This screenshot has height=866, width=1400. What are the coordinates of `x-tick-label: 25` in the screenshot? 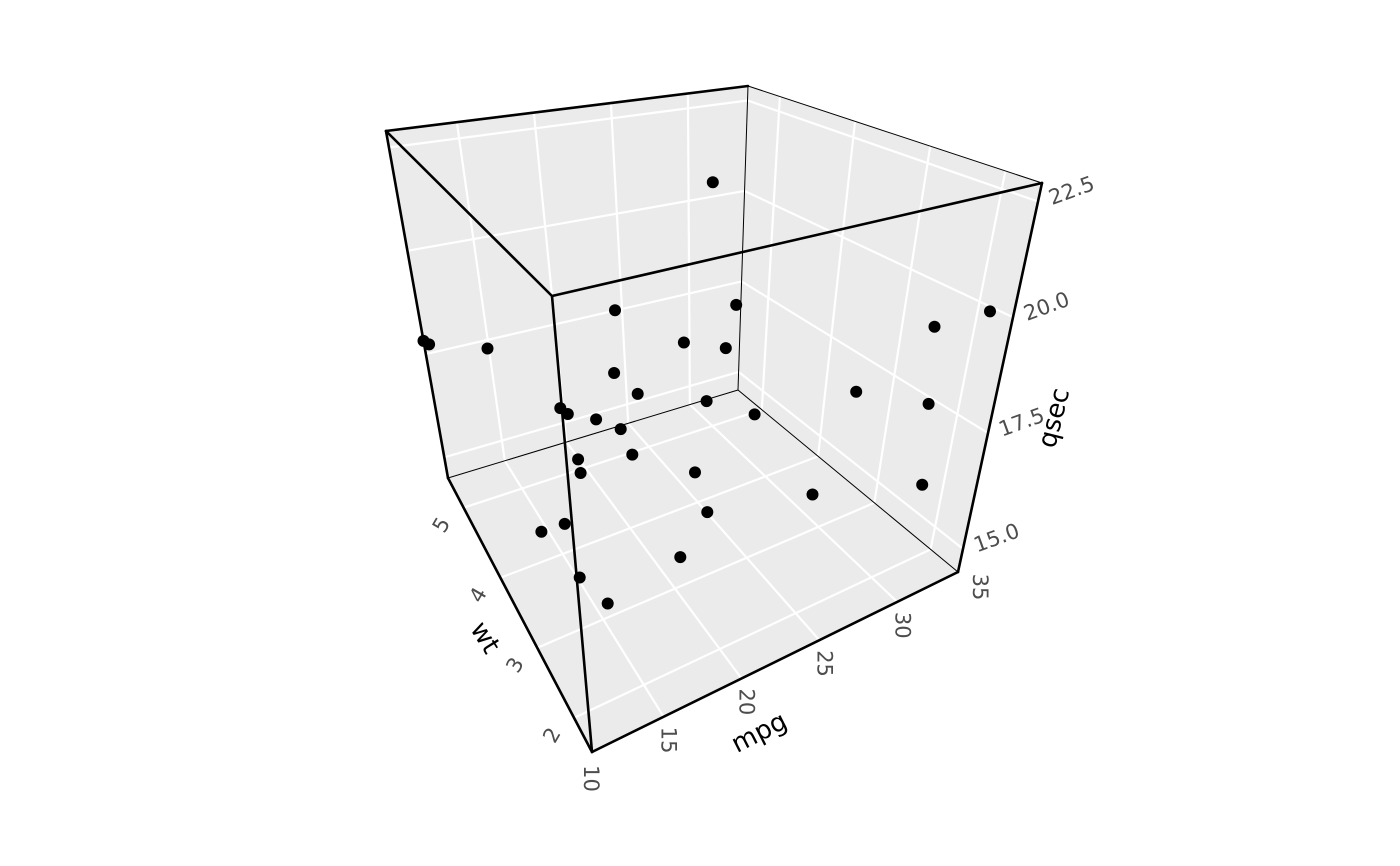 It's located at (824, 663).